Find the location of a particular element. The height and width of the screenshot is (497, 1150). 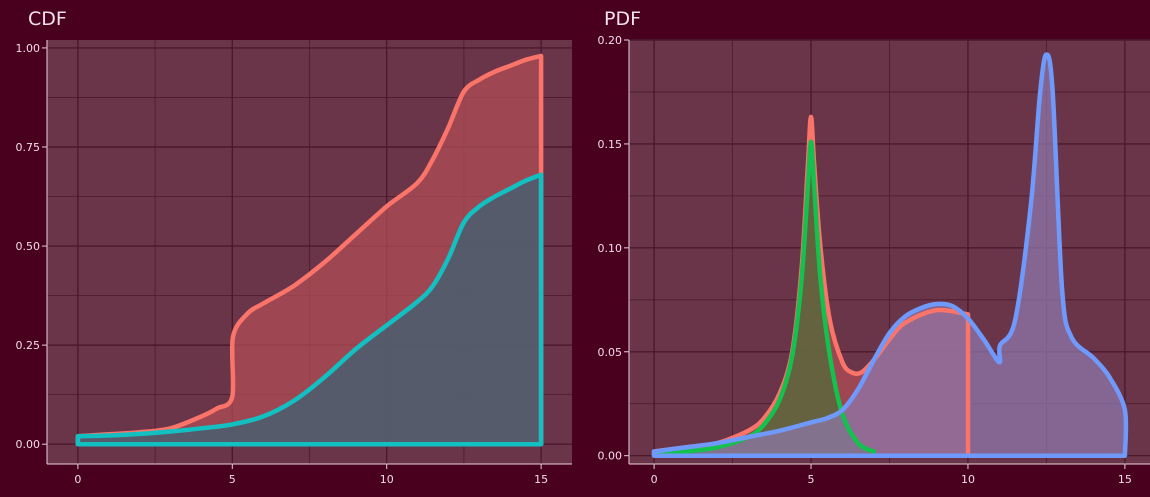

y-tick-label: 1.00 is located at coordinates (28, 48).